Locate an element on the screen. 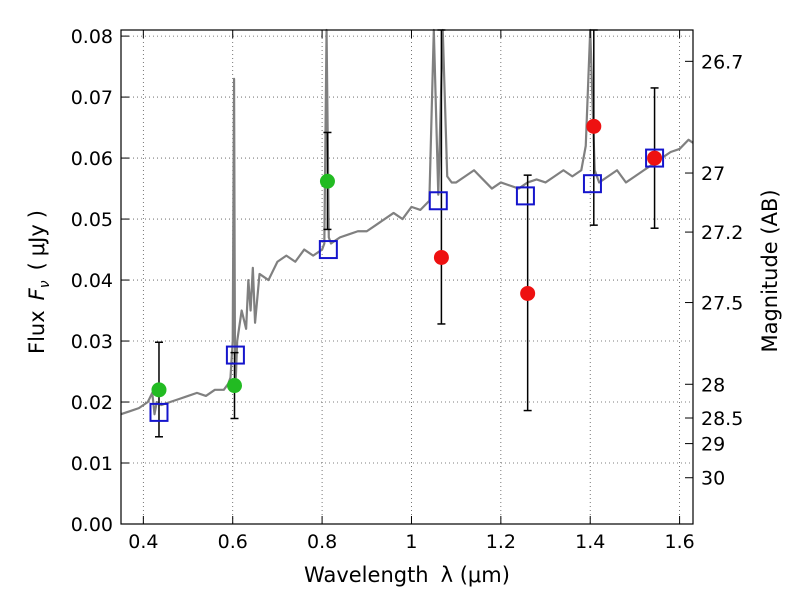 The image size is (800, 600). x-tick-label: 0.8 is located at coordinates (322, 542).